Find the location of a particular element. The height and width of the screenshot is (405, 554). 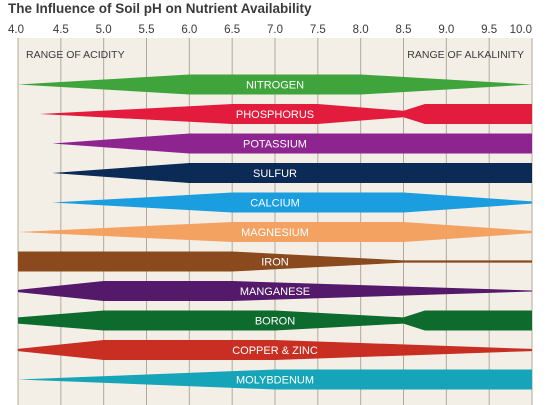

nutrient-band-nitrogen is located at coordinates (275, 84).